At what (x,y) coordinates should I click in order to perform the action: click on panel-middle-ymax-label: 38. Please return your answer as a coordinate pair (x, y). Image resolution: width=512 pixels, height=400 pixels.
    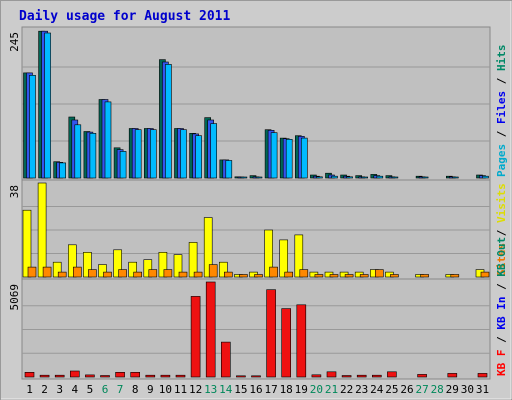
    Looking at the image, I should click on (14, 191).